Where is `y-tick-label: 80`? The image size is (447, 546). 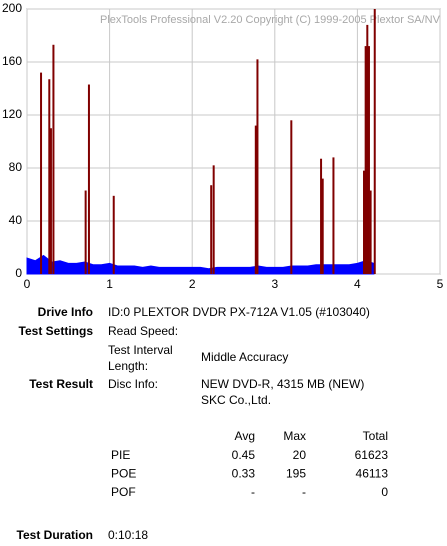
y-tick-label: 80 is located at coordinates (16, 167).